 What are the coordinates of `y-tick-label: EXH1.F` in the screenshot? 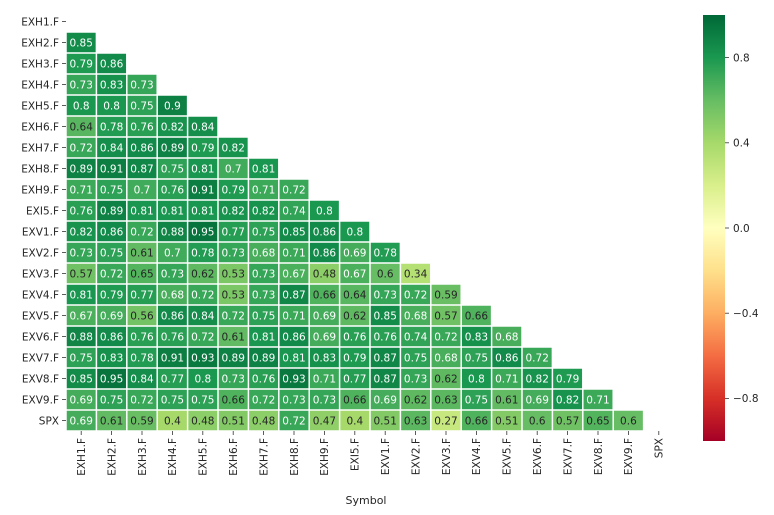 It's located at (40, 22).